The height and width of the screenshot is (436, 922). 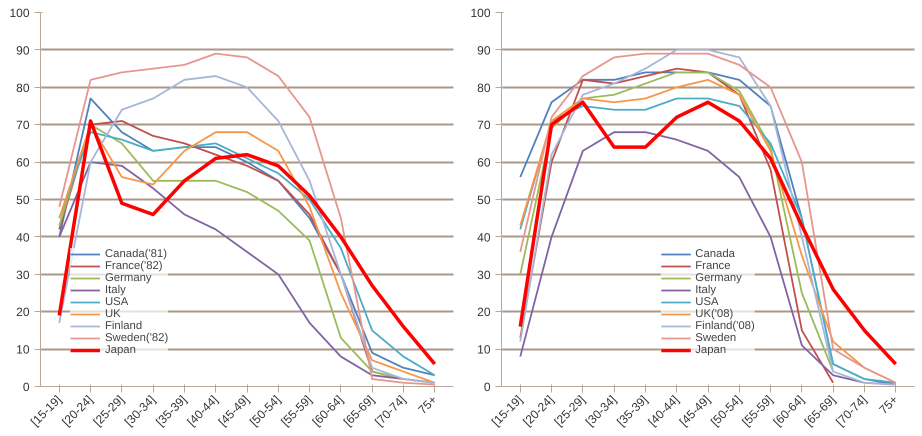 What do you see at coordinates (136, 254) in the screenshot?
I see `legend-label: Canada('81)` at bounding box center [136, 254].